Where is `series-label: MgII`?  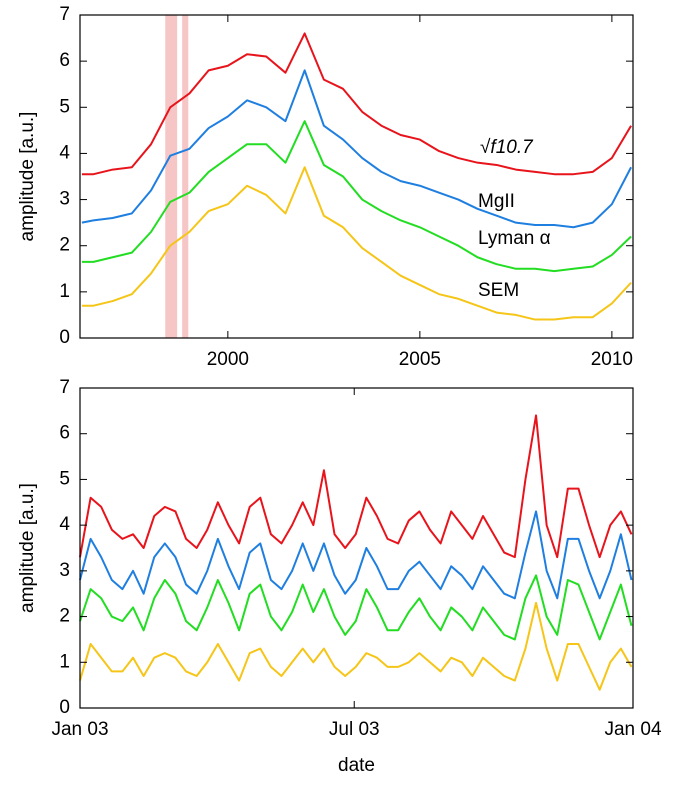 series-label: MgII is located at coordinates (496, 201).